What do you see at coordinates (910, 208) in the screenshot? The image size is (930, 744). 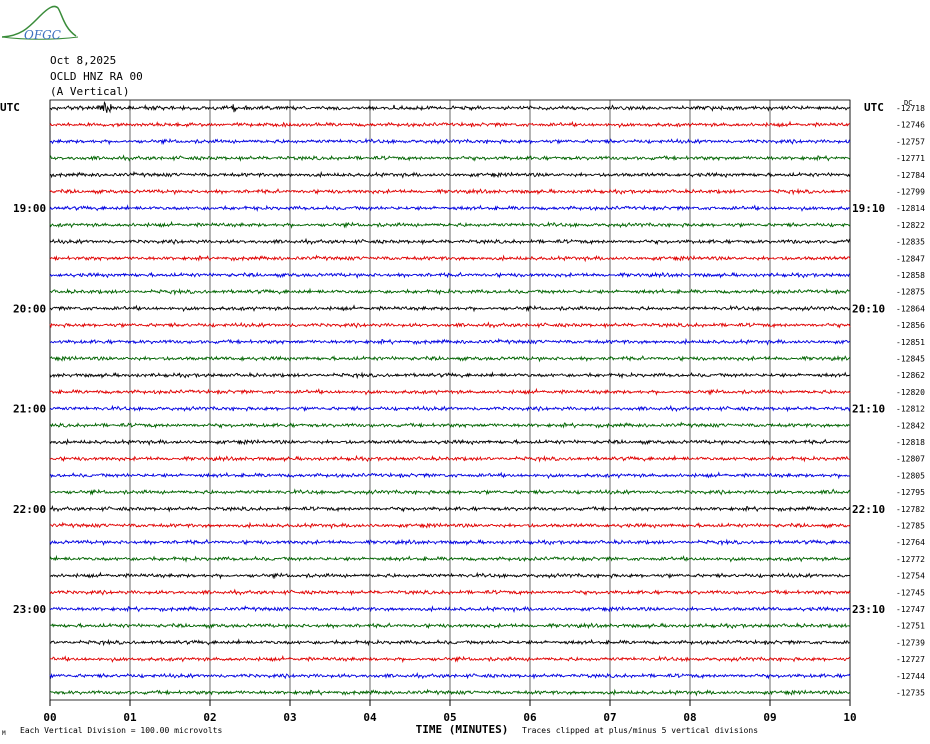 I see `dc-offset-label: -12814` at bounding box center [910, 208].